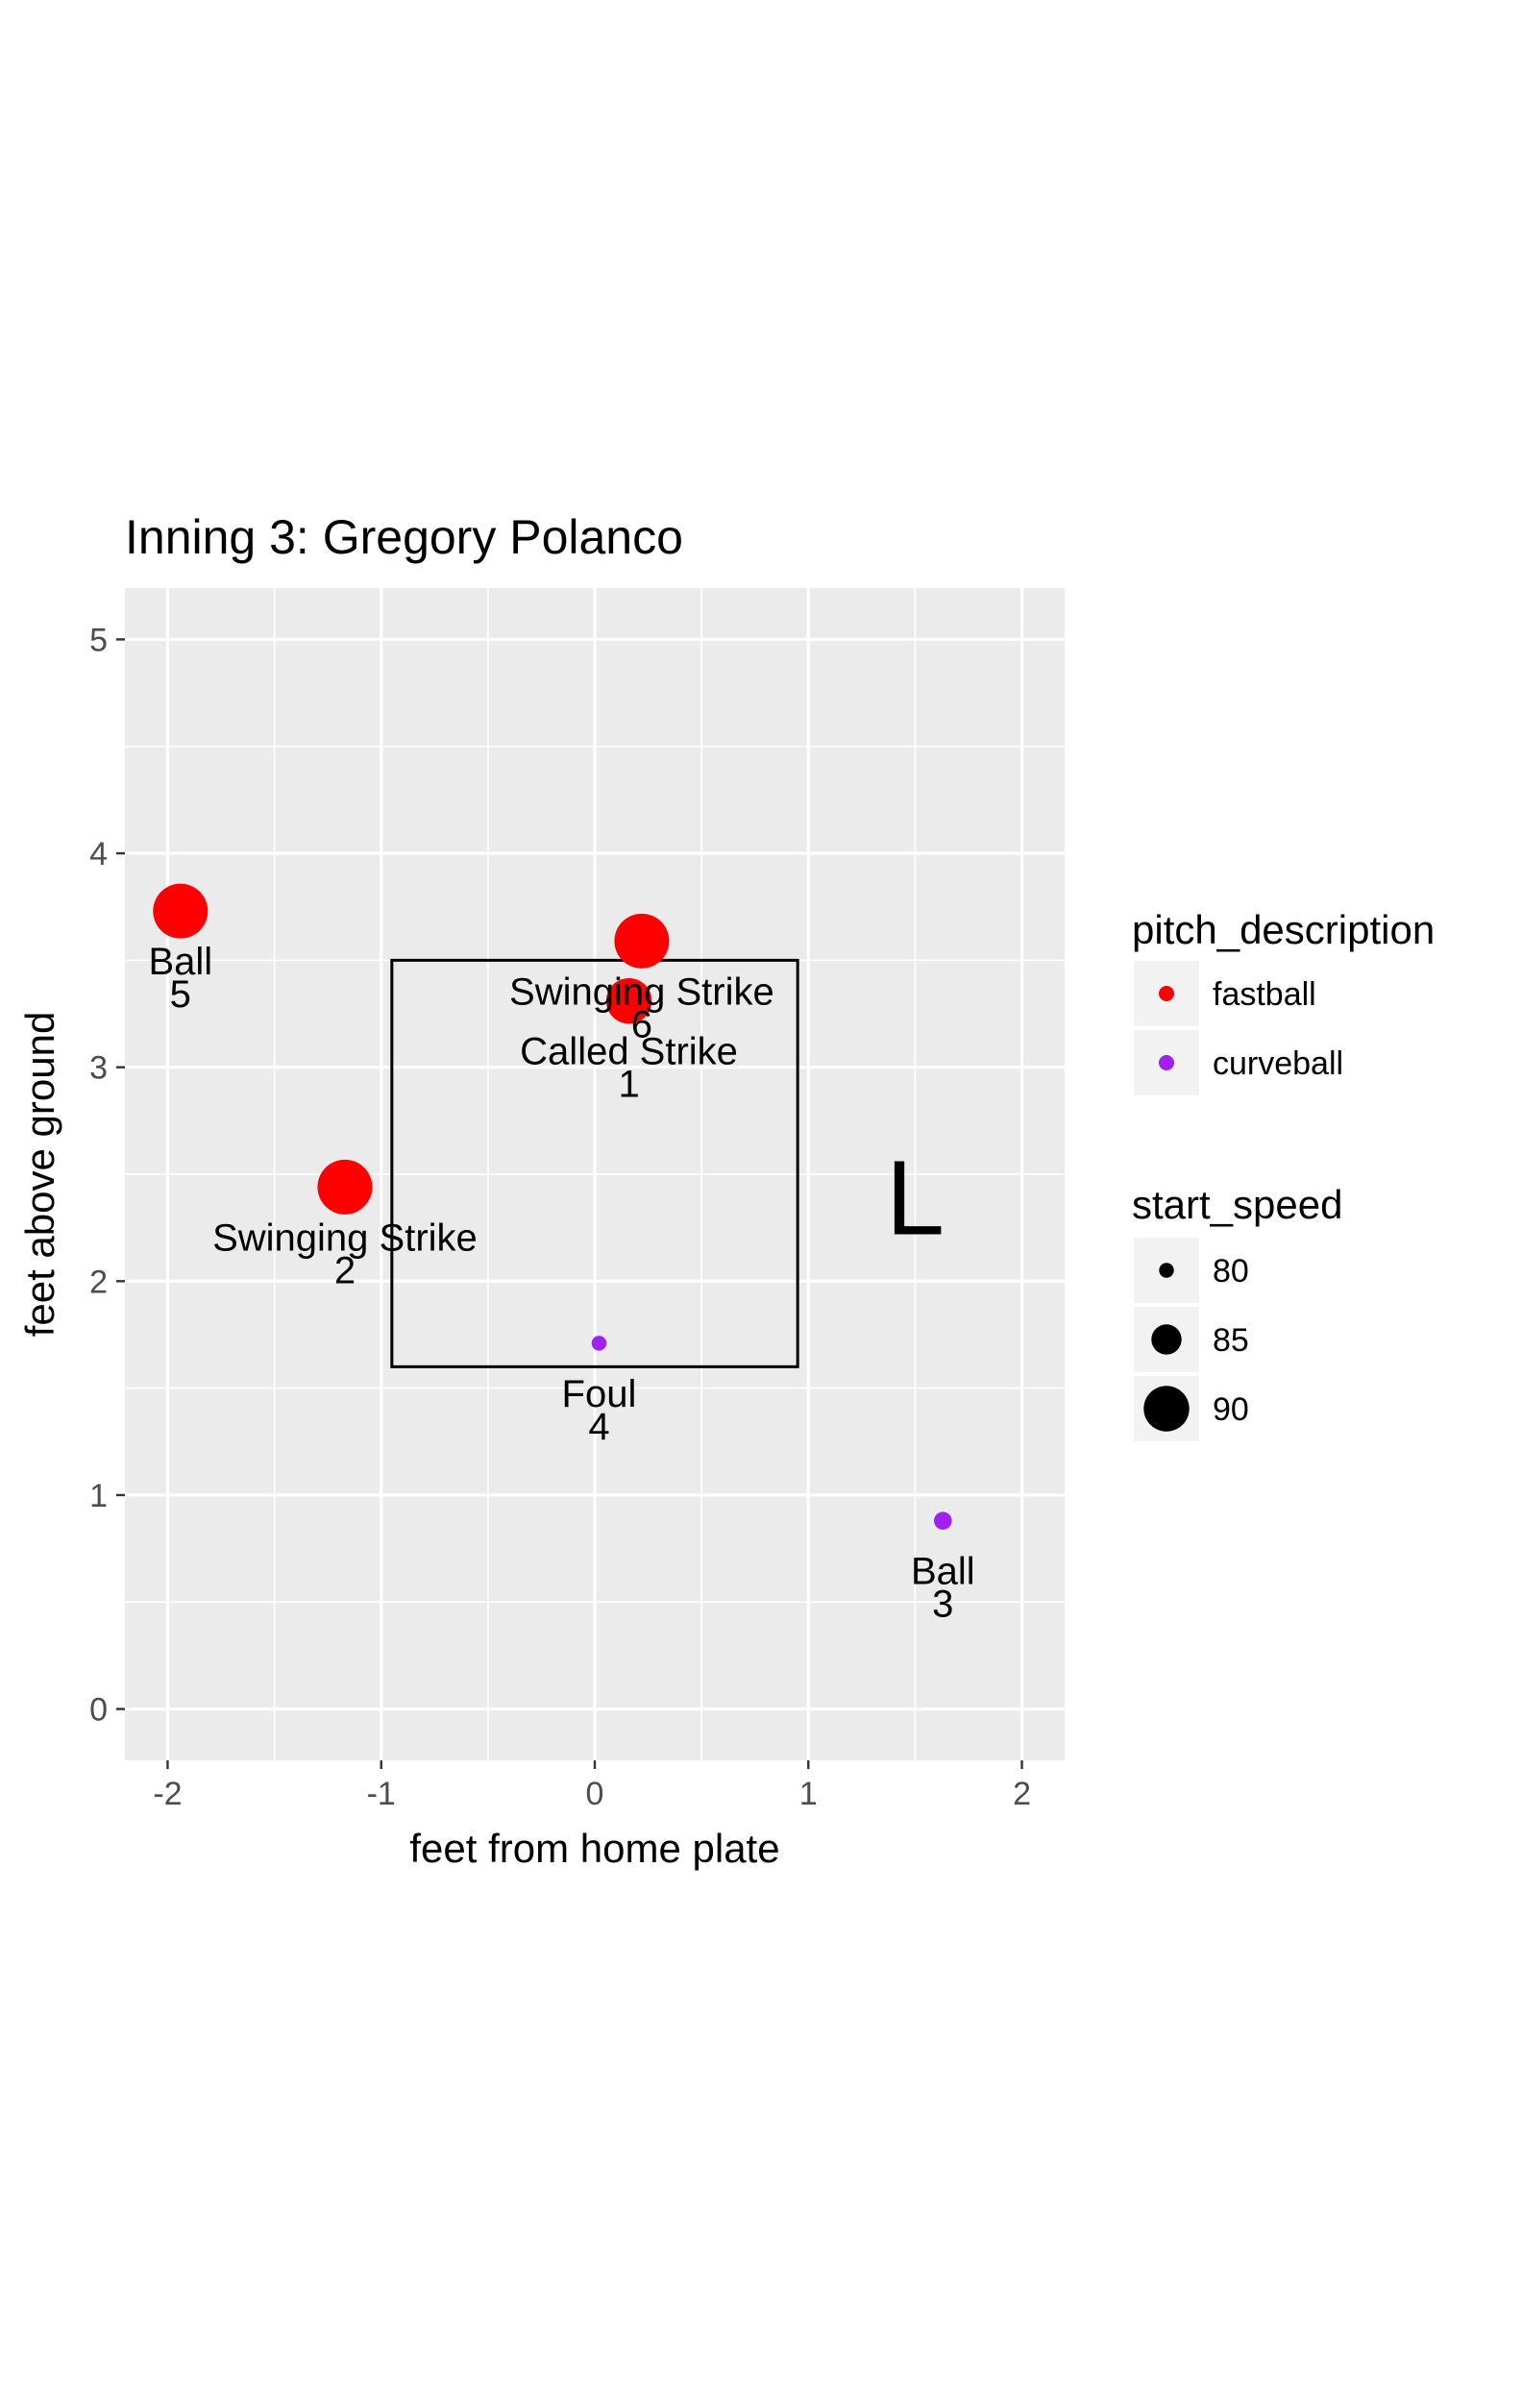 This screenshot has width=1522, height=2408. I want to click on pitch-number-label: 5, so click(180, 995).